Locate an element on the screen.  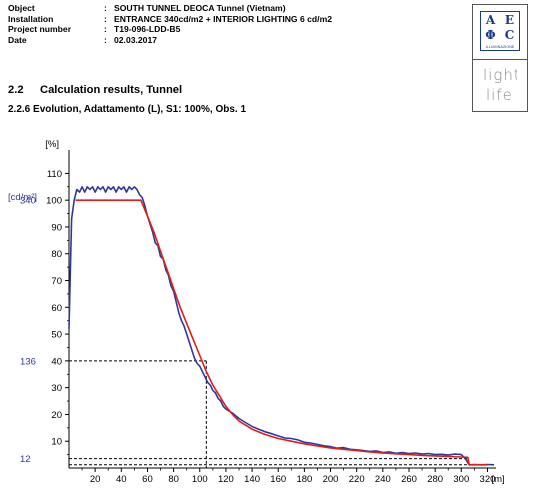
y-tick-label: 10 is located at coordinates (56, 442).